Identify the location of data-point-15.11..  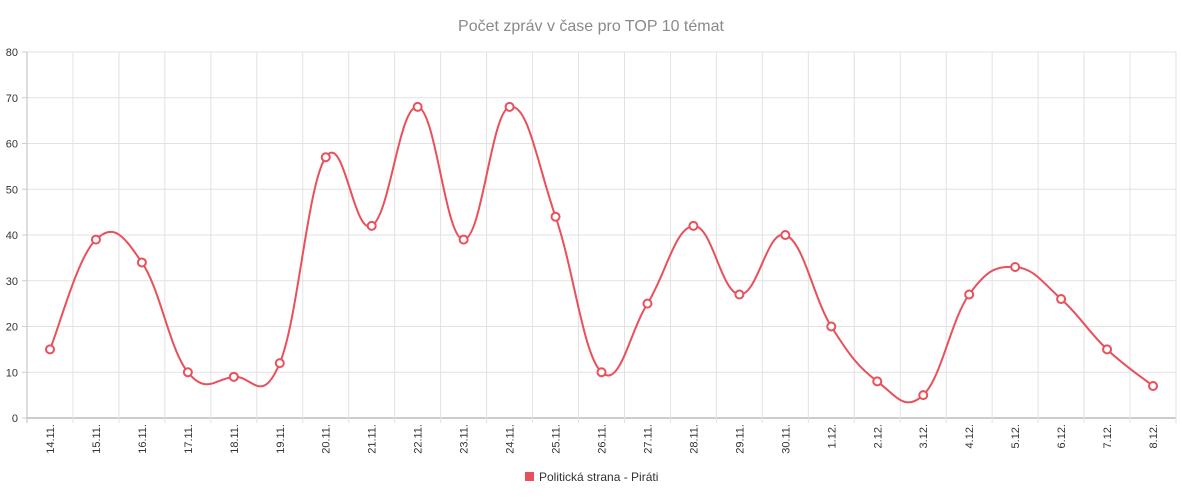
(95, 239).